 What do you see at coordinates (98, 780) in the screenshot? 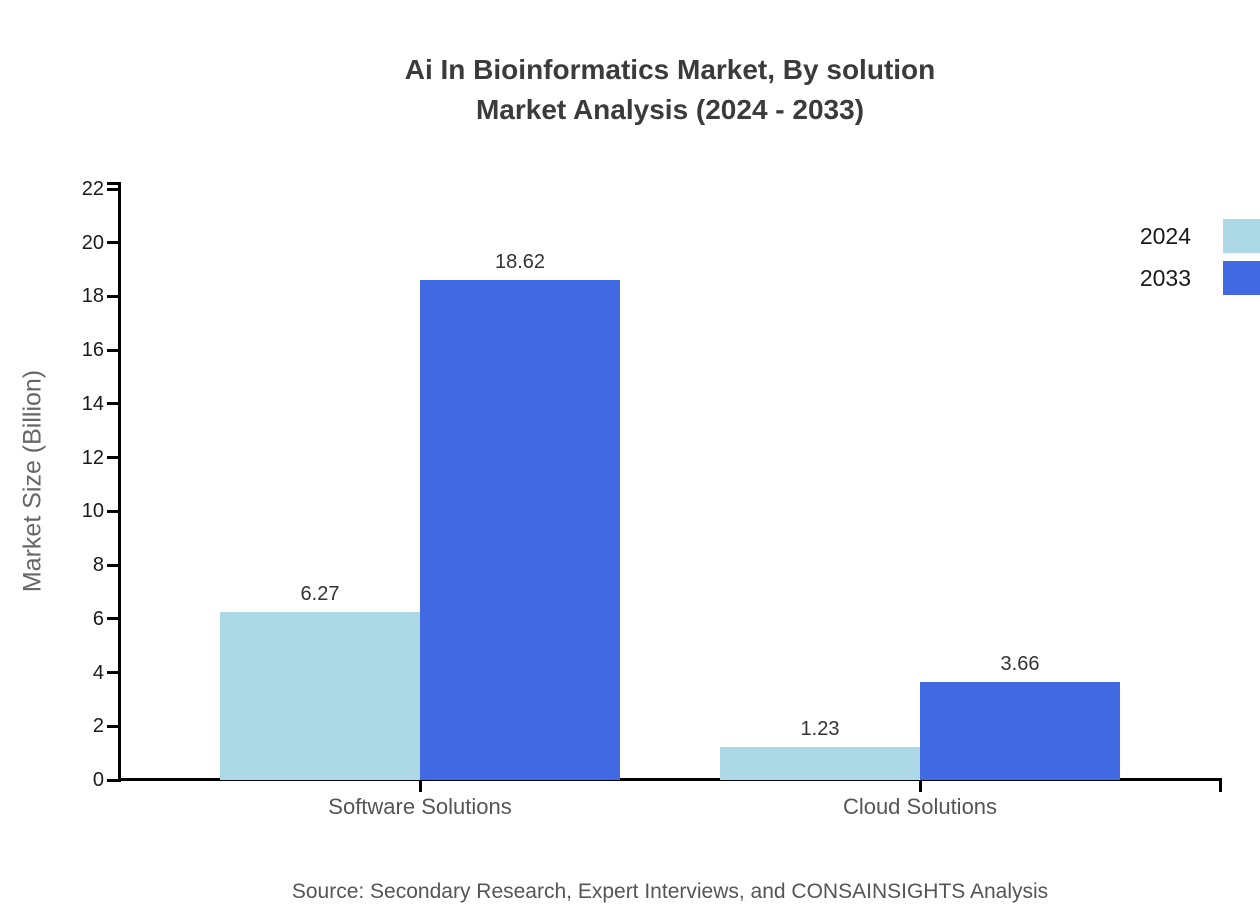
I see `y-tick-label: 0` at bounding box center [98, 780].